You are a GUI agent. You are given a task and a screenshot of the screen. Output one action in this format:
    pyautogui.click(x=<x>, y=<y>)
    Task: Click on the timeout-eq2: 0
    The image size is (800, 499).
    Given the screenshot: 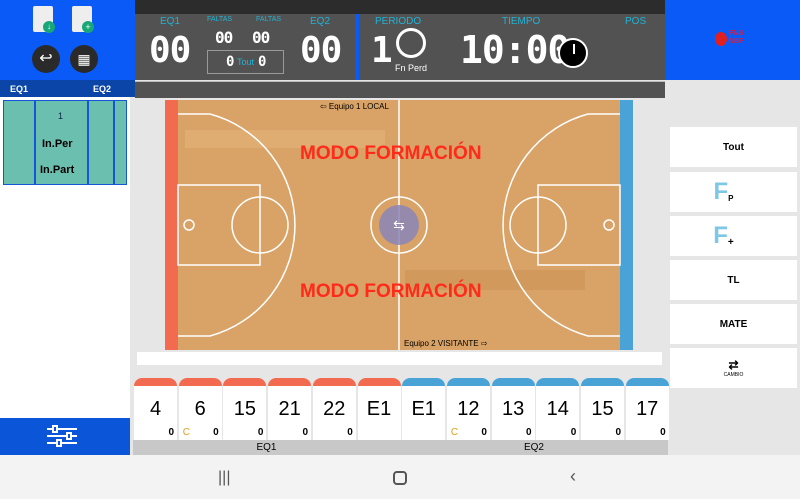 What is the action you would take?
    pyautogui.click(x=262, y=62)
    